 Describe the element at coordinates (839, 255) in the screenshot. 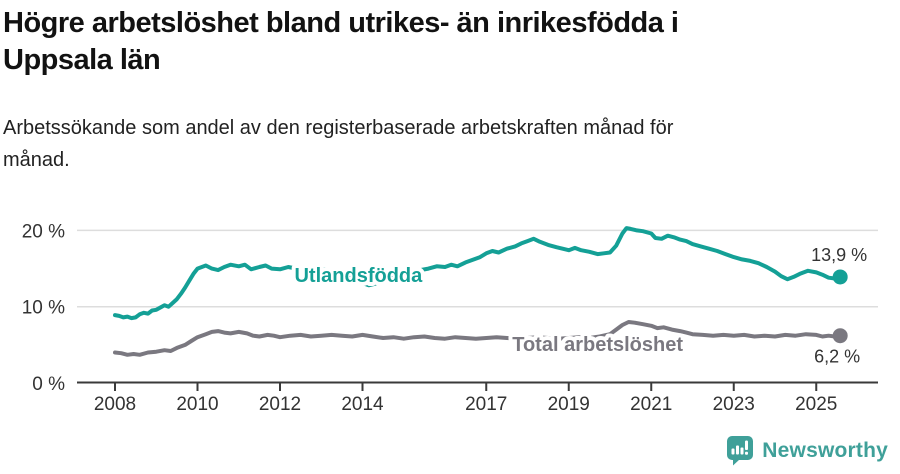

I see `series-end-value-utlandsfodda: 13,9 %` at that location.